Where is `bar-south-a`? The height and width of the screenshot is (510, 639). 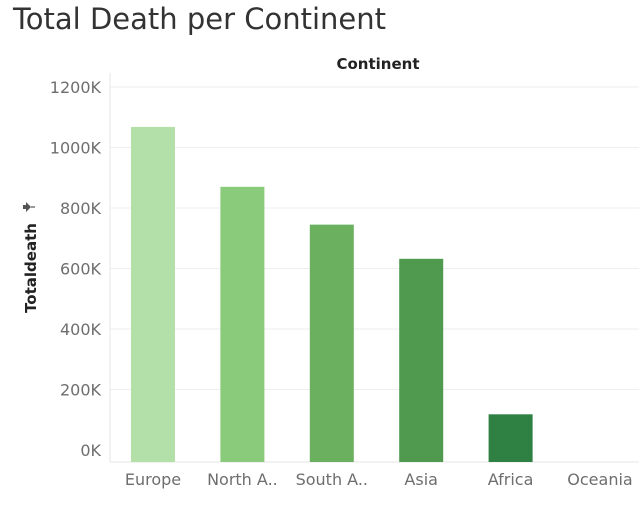 bar-south-a is located at coordinates (331, 343).